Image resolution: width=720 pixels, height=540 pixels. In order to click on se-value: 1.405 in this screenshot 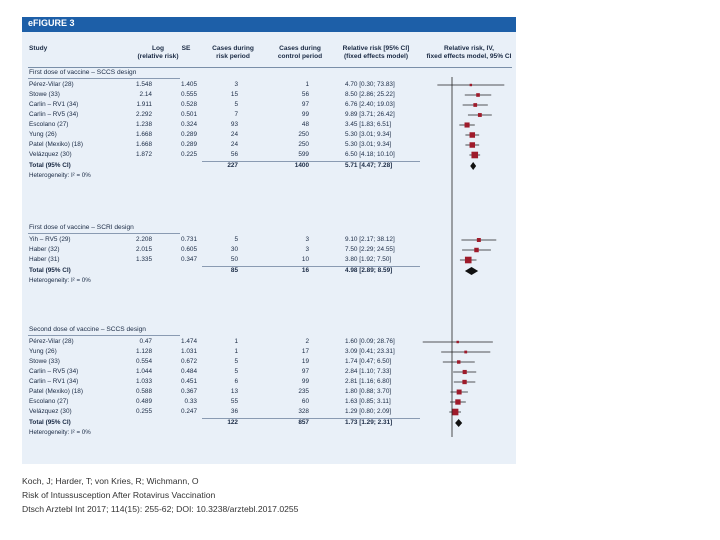, I will do `click(189, 84)`.